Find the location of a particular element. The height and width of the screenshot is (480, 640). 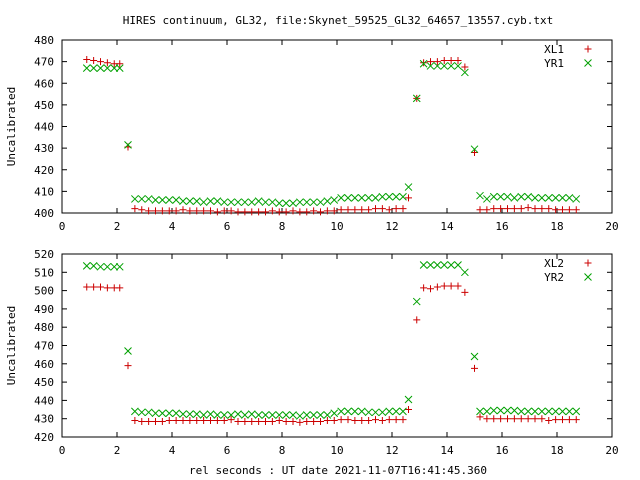

x-tick-label: 10 is located at coordinates (336, 226).